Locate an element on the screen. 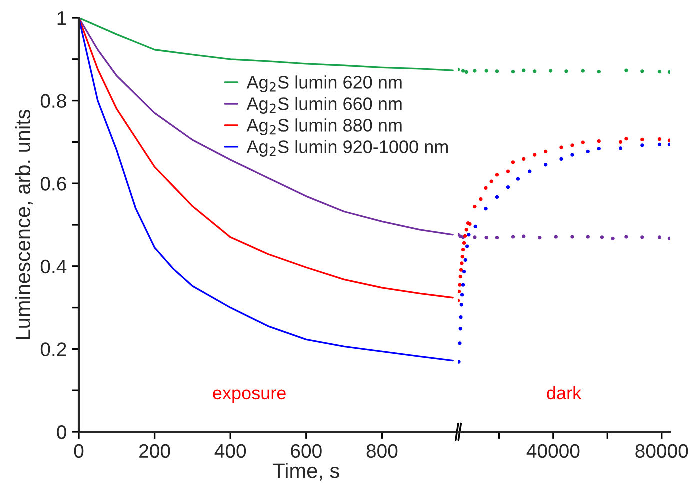  legend-label: Ag$_{2}$S lumin 920-1000 nm is located at coordinates (347, 148).